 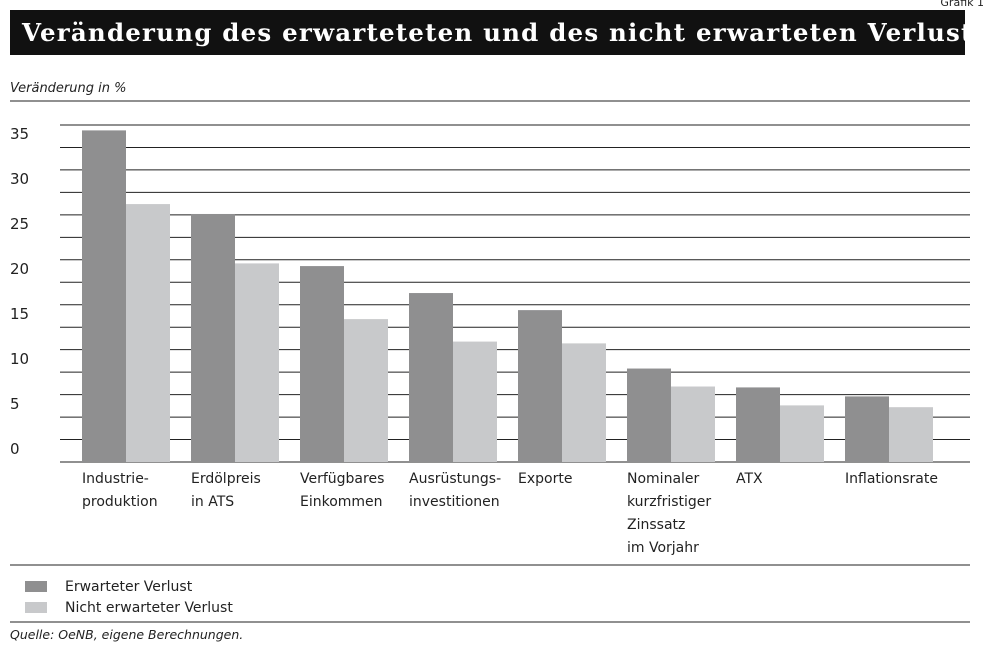 What do you see at coordinates (149, 608) in the screenshot?
I see `legend-label: Nicht erwarteter Verlust` at bounding box center [149, 608].